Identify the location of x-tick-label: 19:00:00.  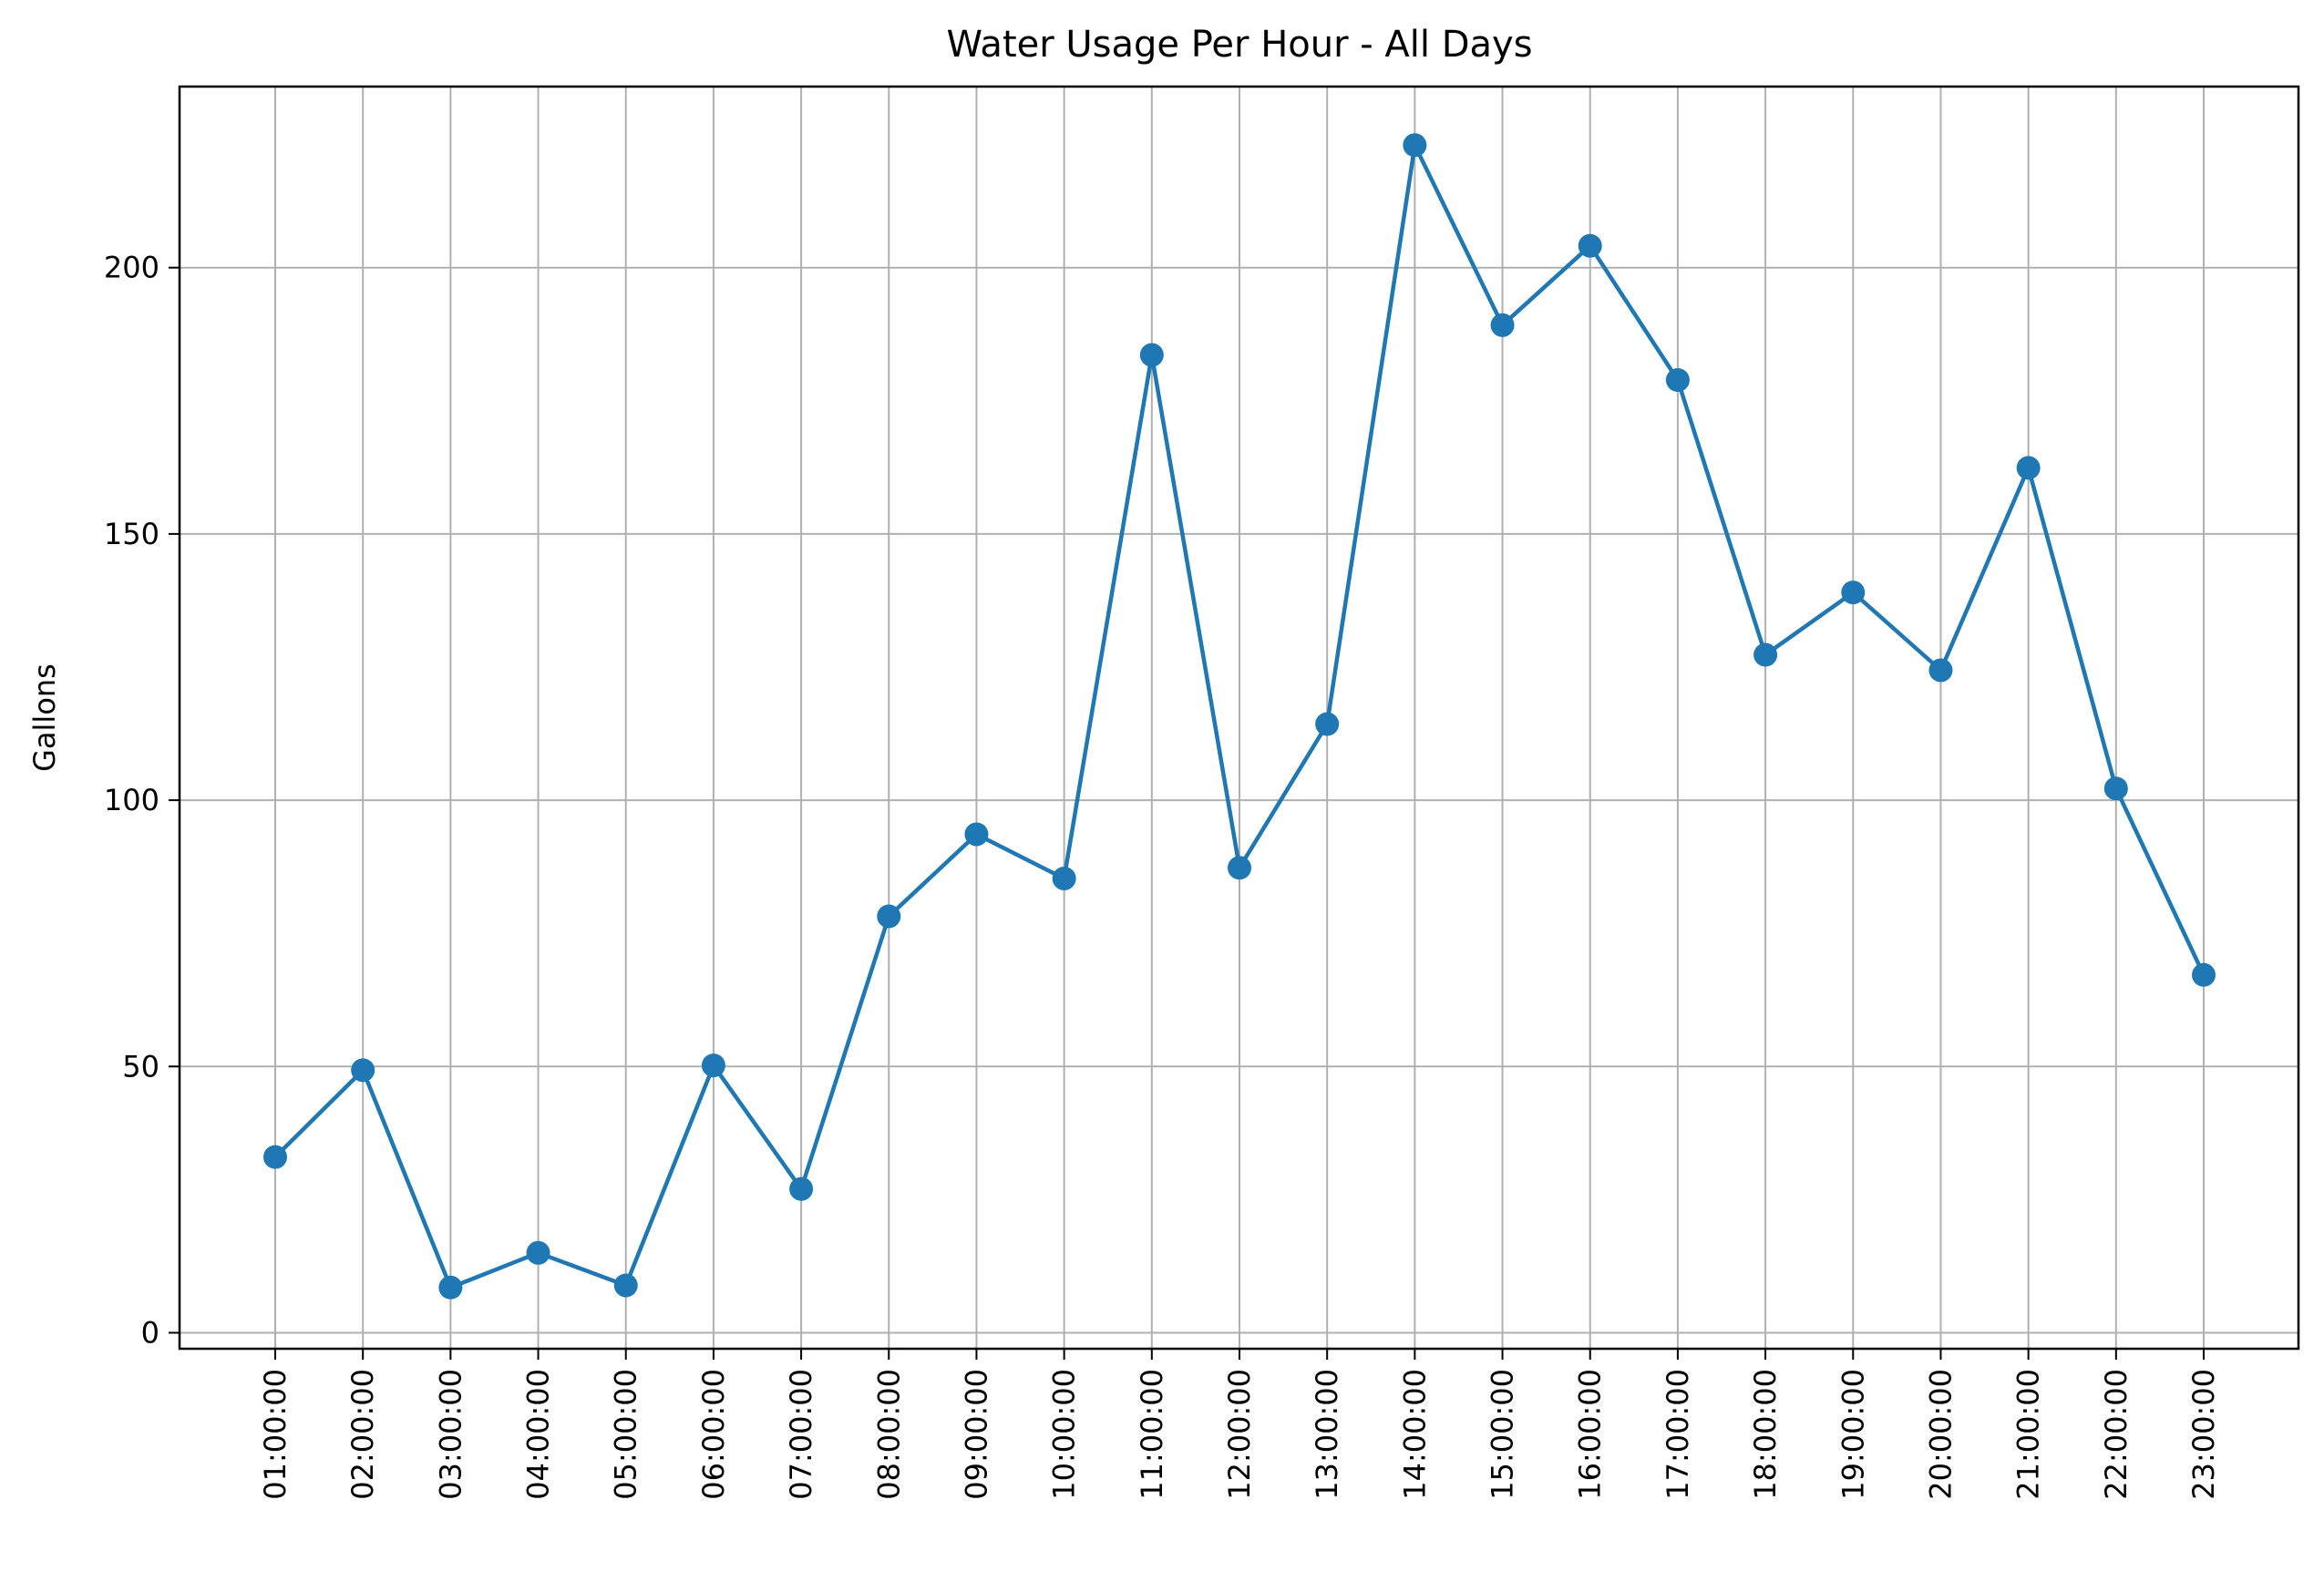
(1853, 1434).